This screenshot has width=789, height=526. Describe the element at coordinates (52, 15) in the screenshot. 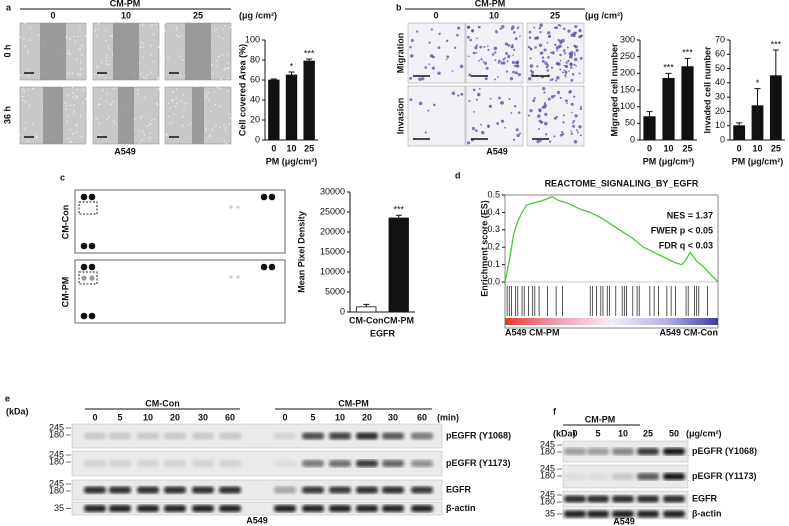

I see `dose-label: 0` at that location.